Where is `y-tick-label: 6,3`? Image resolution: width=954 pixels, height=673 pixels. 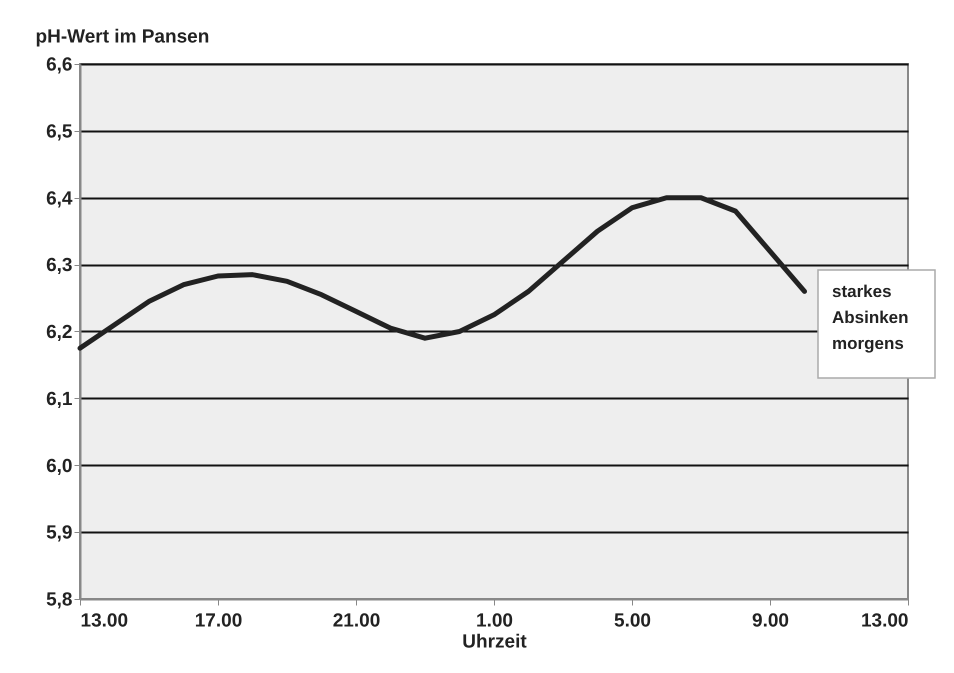
y-tick-label: 6,3 is located at coordinates (59, 265).